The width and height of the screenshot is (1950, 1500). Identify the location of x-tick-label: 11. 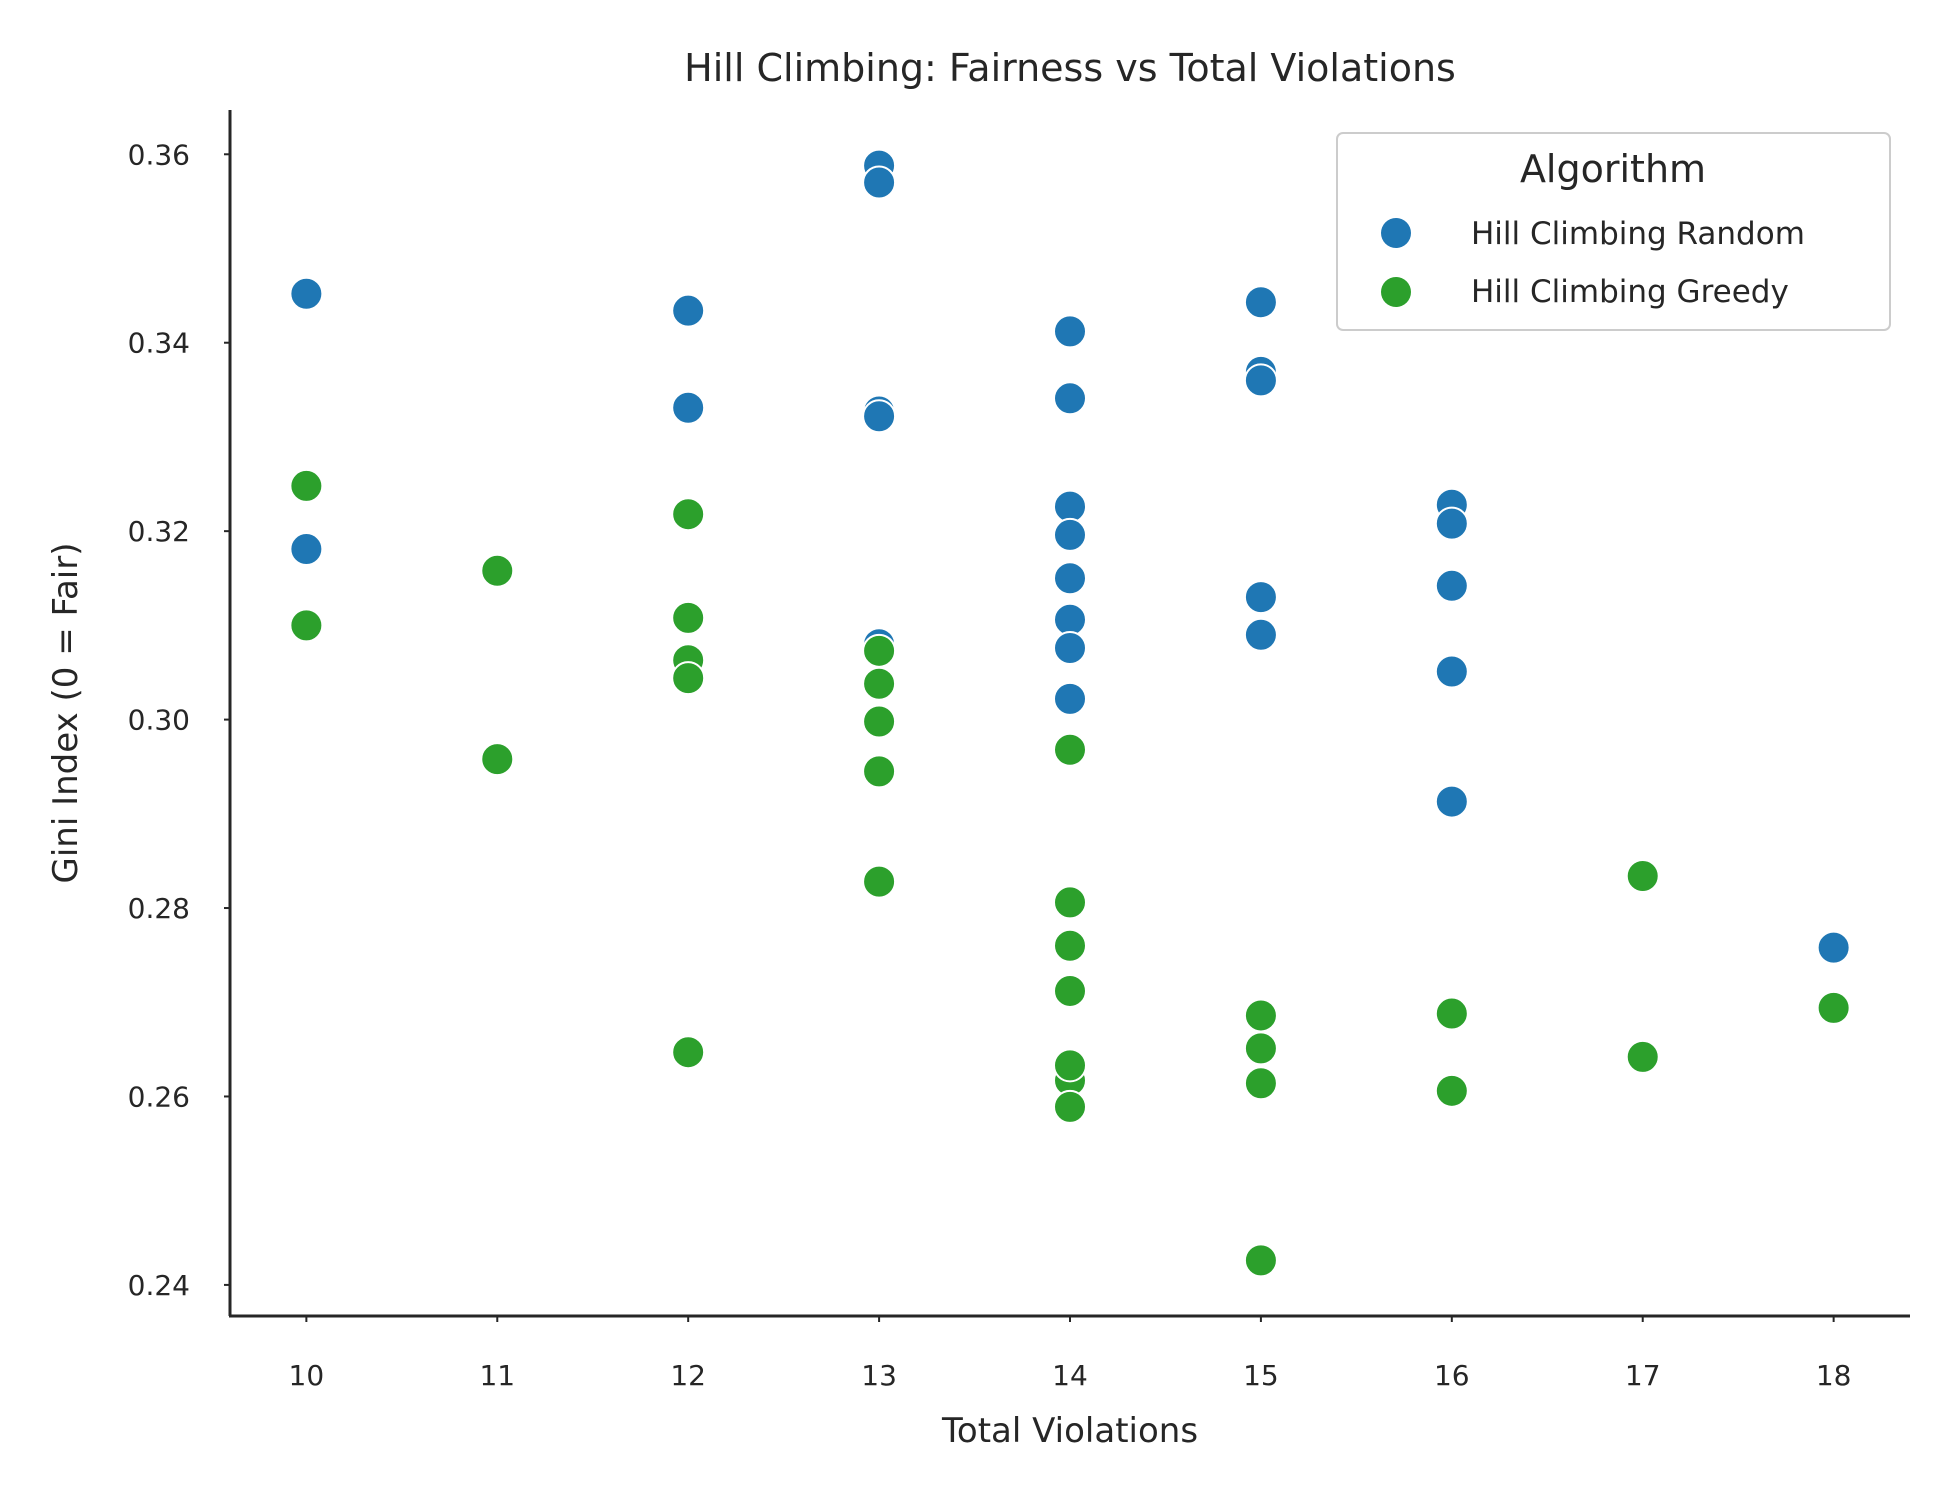
(497, 1375).